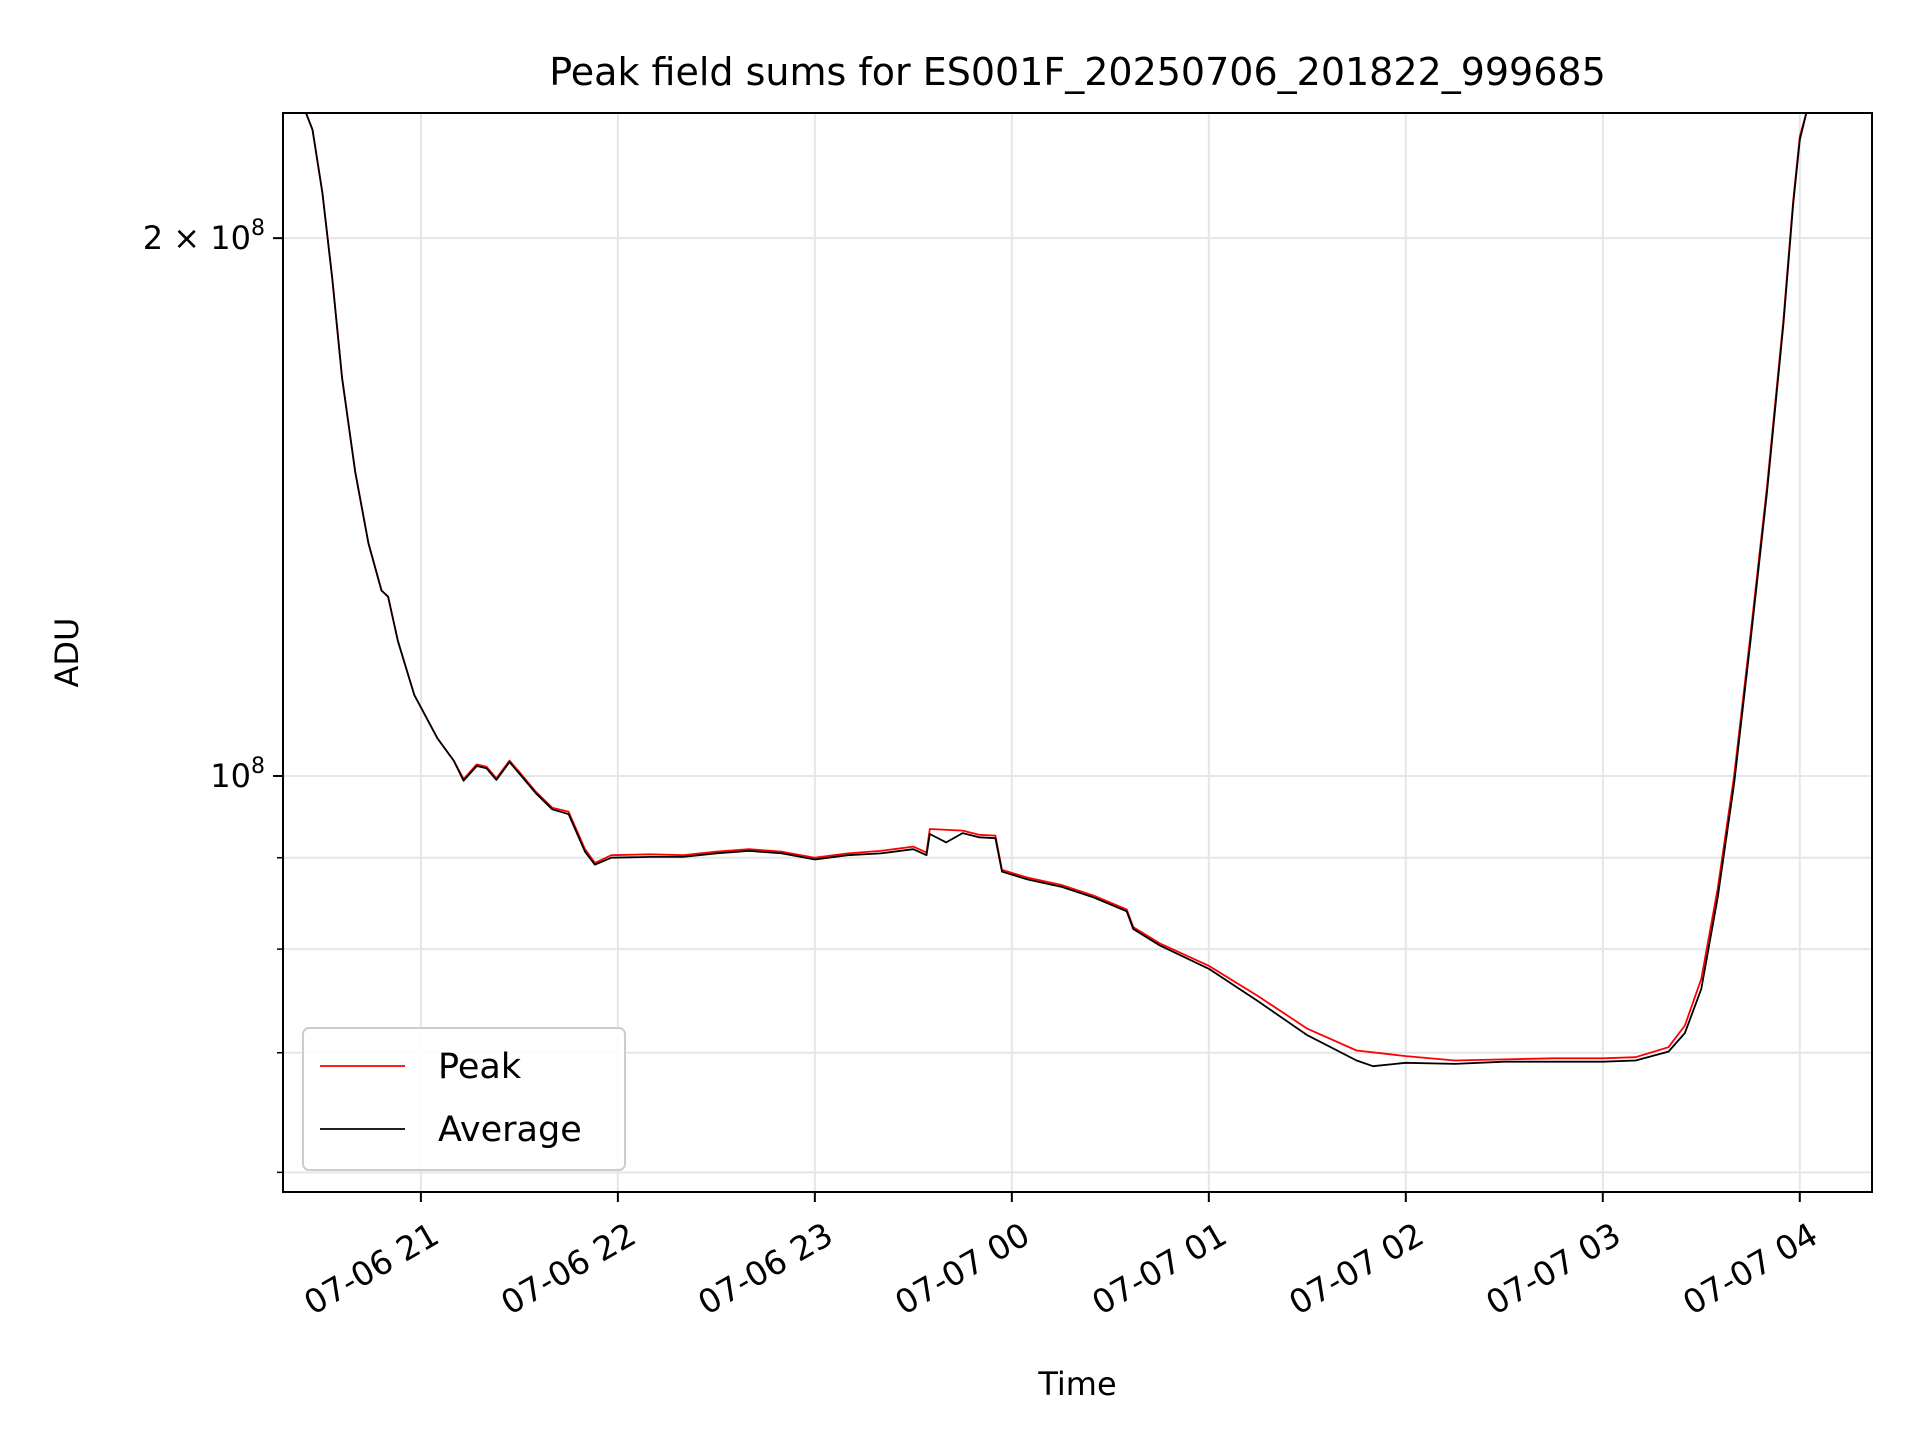 Image resolution: width=1920 pixels, height=1440 pixels. I want to click on y-tick-label: 108, so click(237, 774).